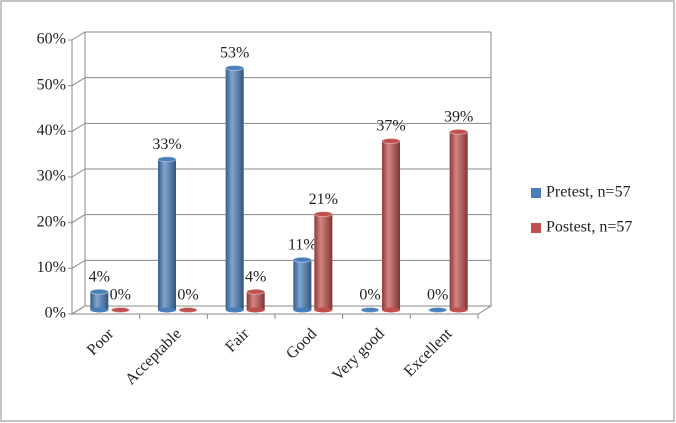 Image resolution: width=676 pixels, height=423 pixels. Describe the element at coordinates (55, 313) in the screenshot. I see `y-tick-label: 0%` at that location.